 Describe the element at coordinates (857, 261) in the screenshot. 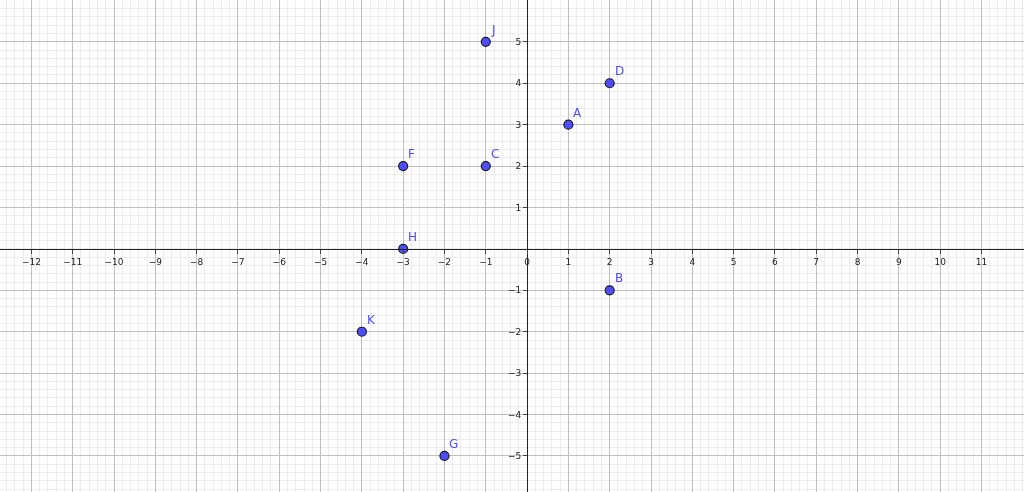

I see `x-tick-label: 8` at that location.